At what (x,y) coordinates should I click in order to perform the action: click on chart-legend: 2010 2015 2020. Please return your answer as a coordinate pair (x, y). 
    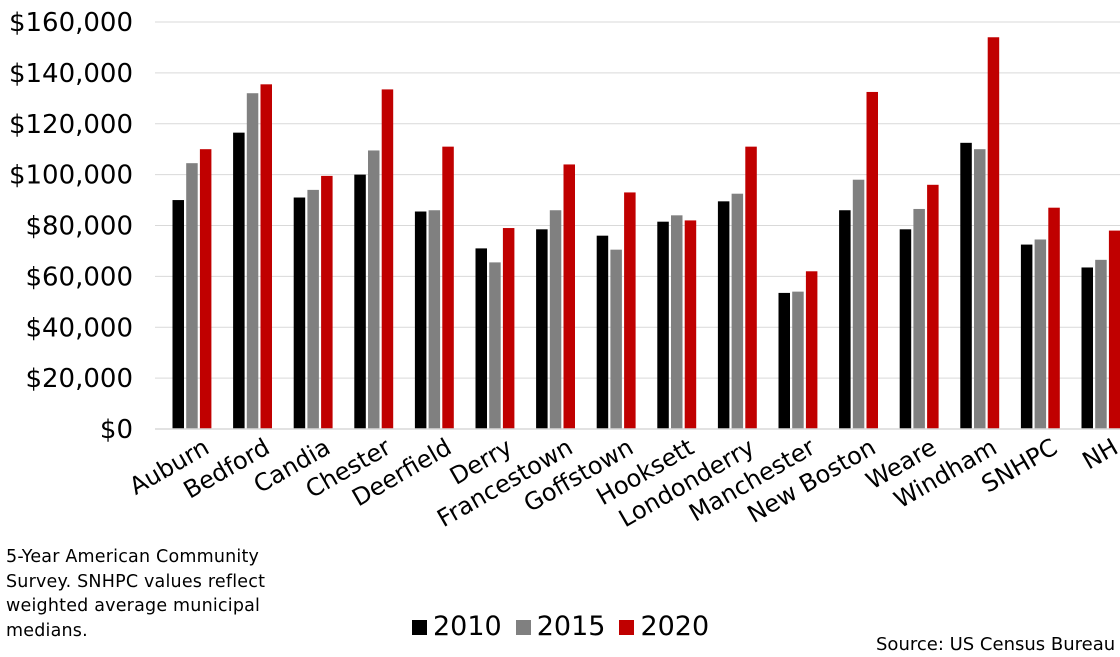
    Looking at the image, I should click on (567, 627).